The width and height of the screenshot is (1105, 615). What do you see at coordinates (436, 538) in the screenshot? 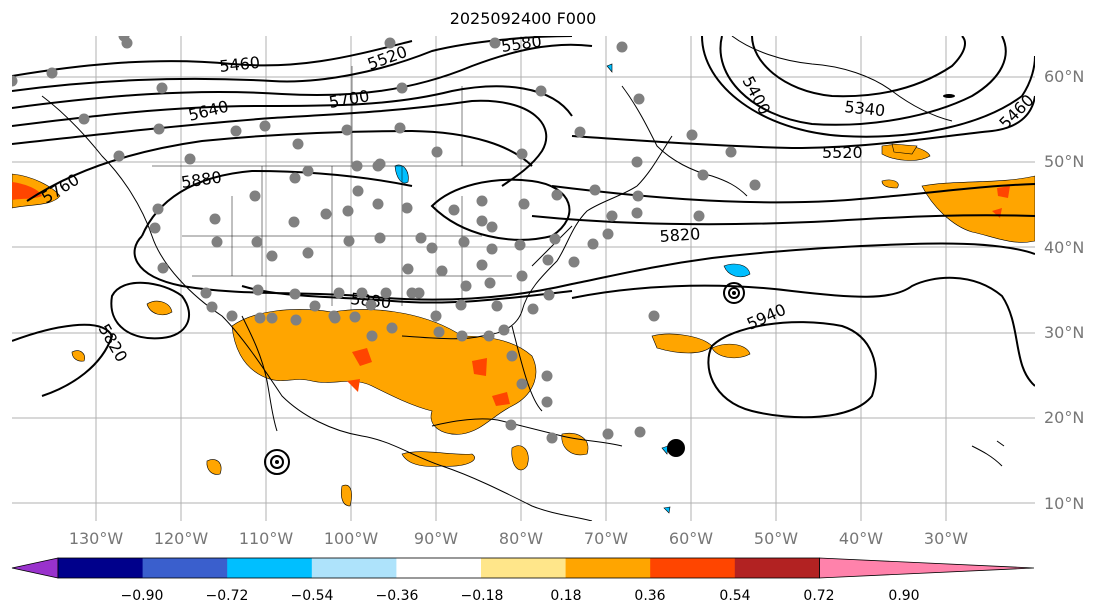
I see `lon-label: 90°W` at bounding box center [436, 538].